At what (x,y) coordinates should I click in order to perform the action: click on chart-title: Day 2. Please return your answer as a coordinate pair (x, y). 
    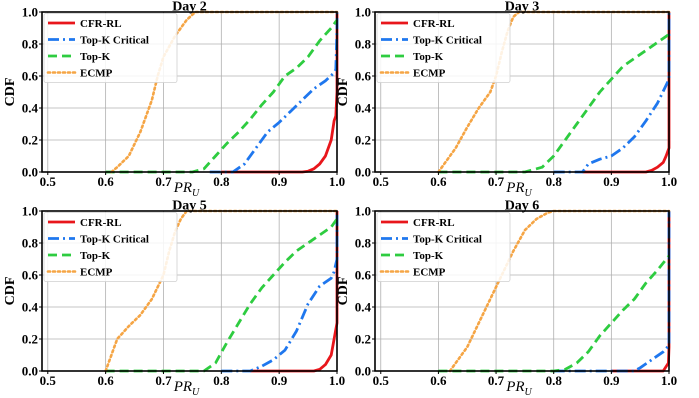
    Looking at the image, I should click on (189, 7).